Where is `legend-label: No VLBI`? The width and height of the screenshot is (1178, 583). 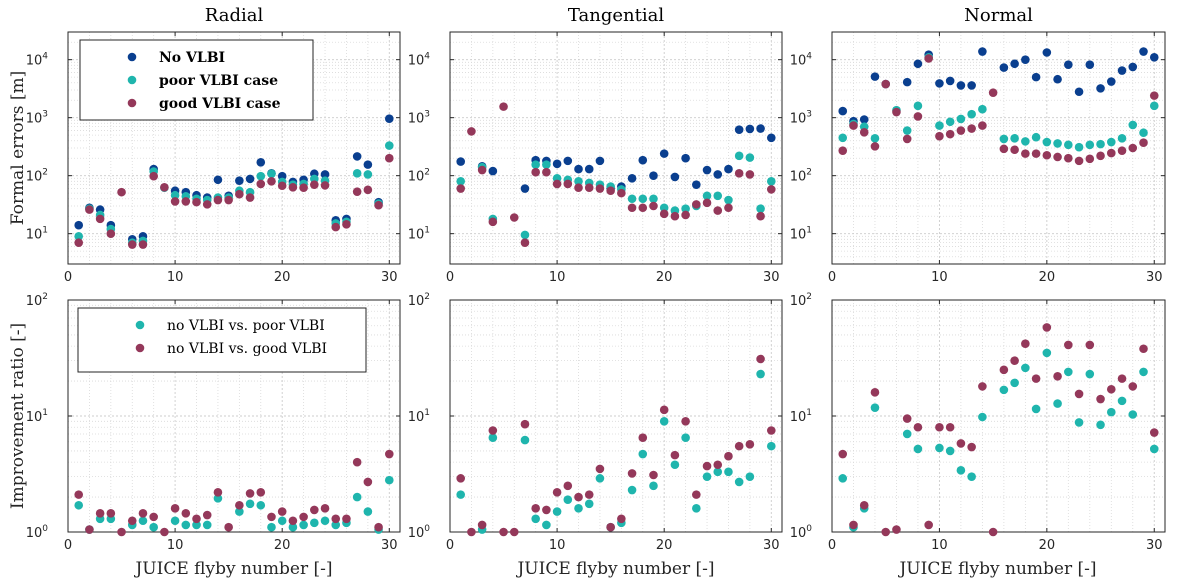
legend-label: No VLBI is located at coordinates (192, 58).